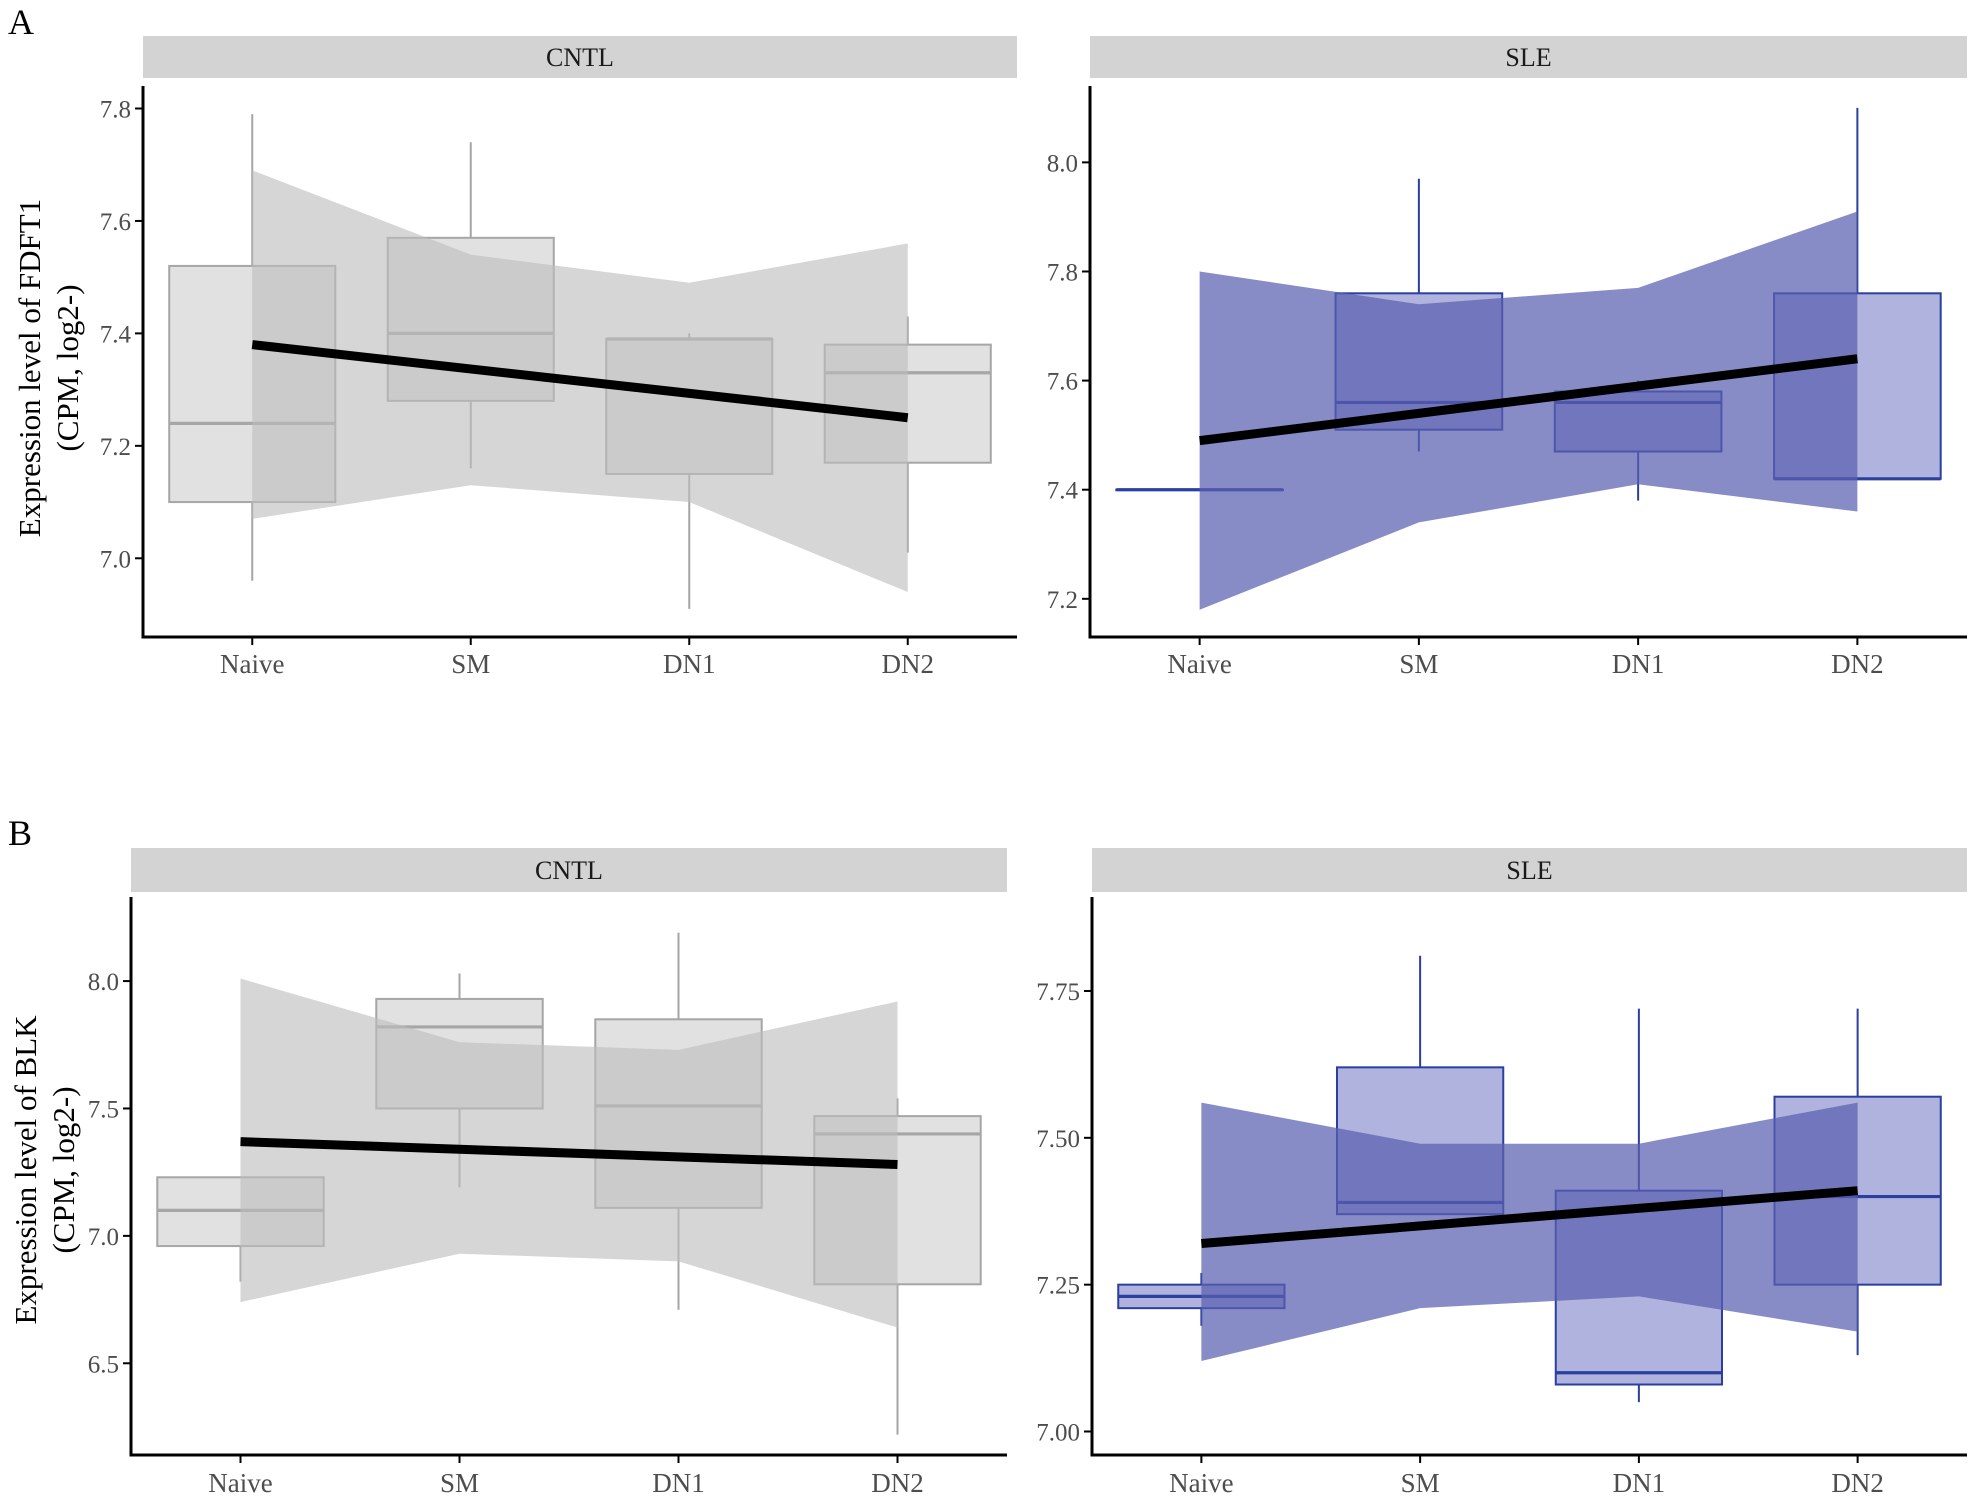 The width and height of the screenshot is (1972, 1497). What do you see at coordinates (908, 664) in the screenshot?
I see `a-cntl-x-tick-label-dn2: DN2` at bounding box center [908, 664].